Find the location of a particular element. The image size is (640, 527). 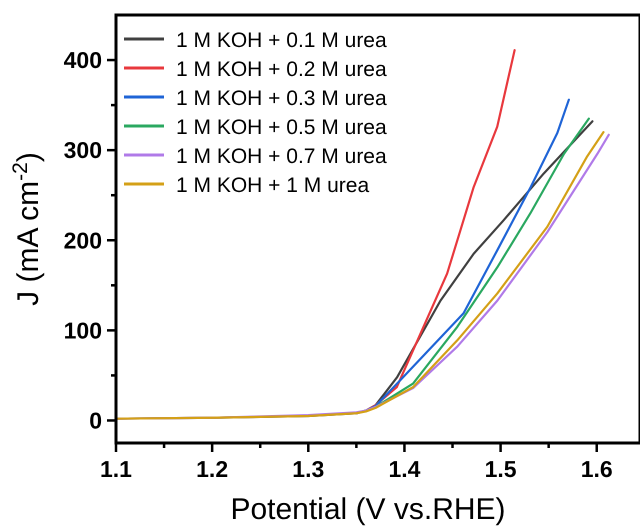

legend-label: 1 M KOH + 0.7 M urea is located at coordinates (281, 156).